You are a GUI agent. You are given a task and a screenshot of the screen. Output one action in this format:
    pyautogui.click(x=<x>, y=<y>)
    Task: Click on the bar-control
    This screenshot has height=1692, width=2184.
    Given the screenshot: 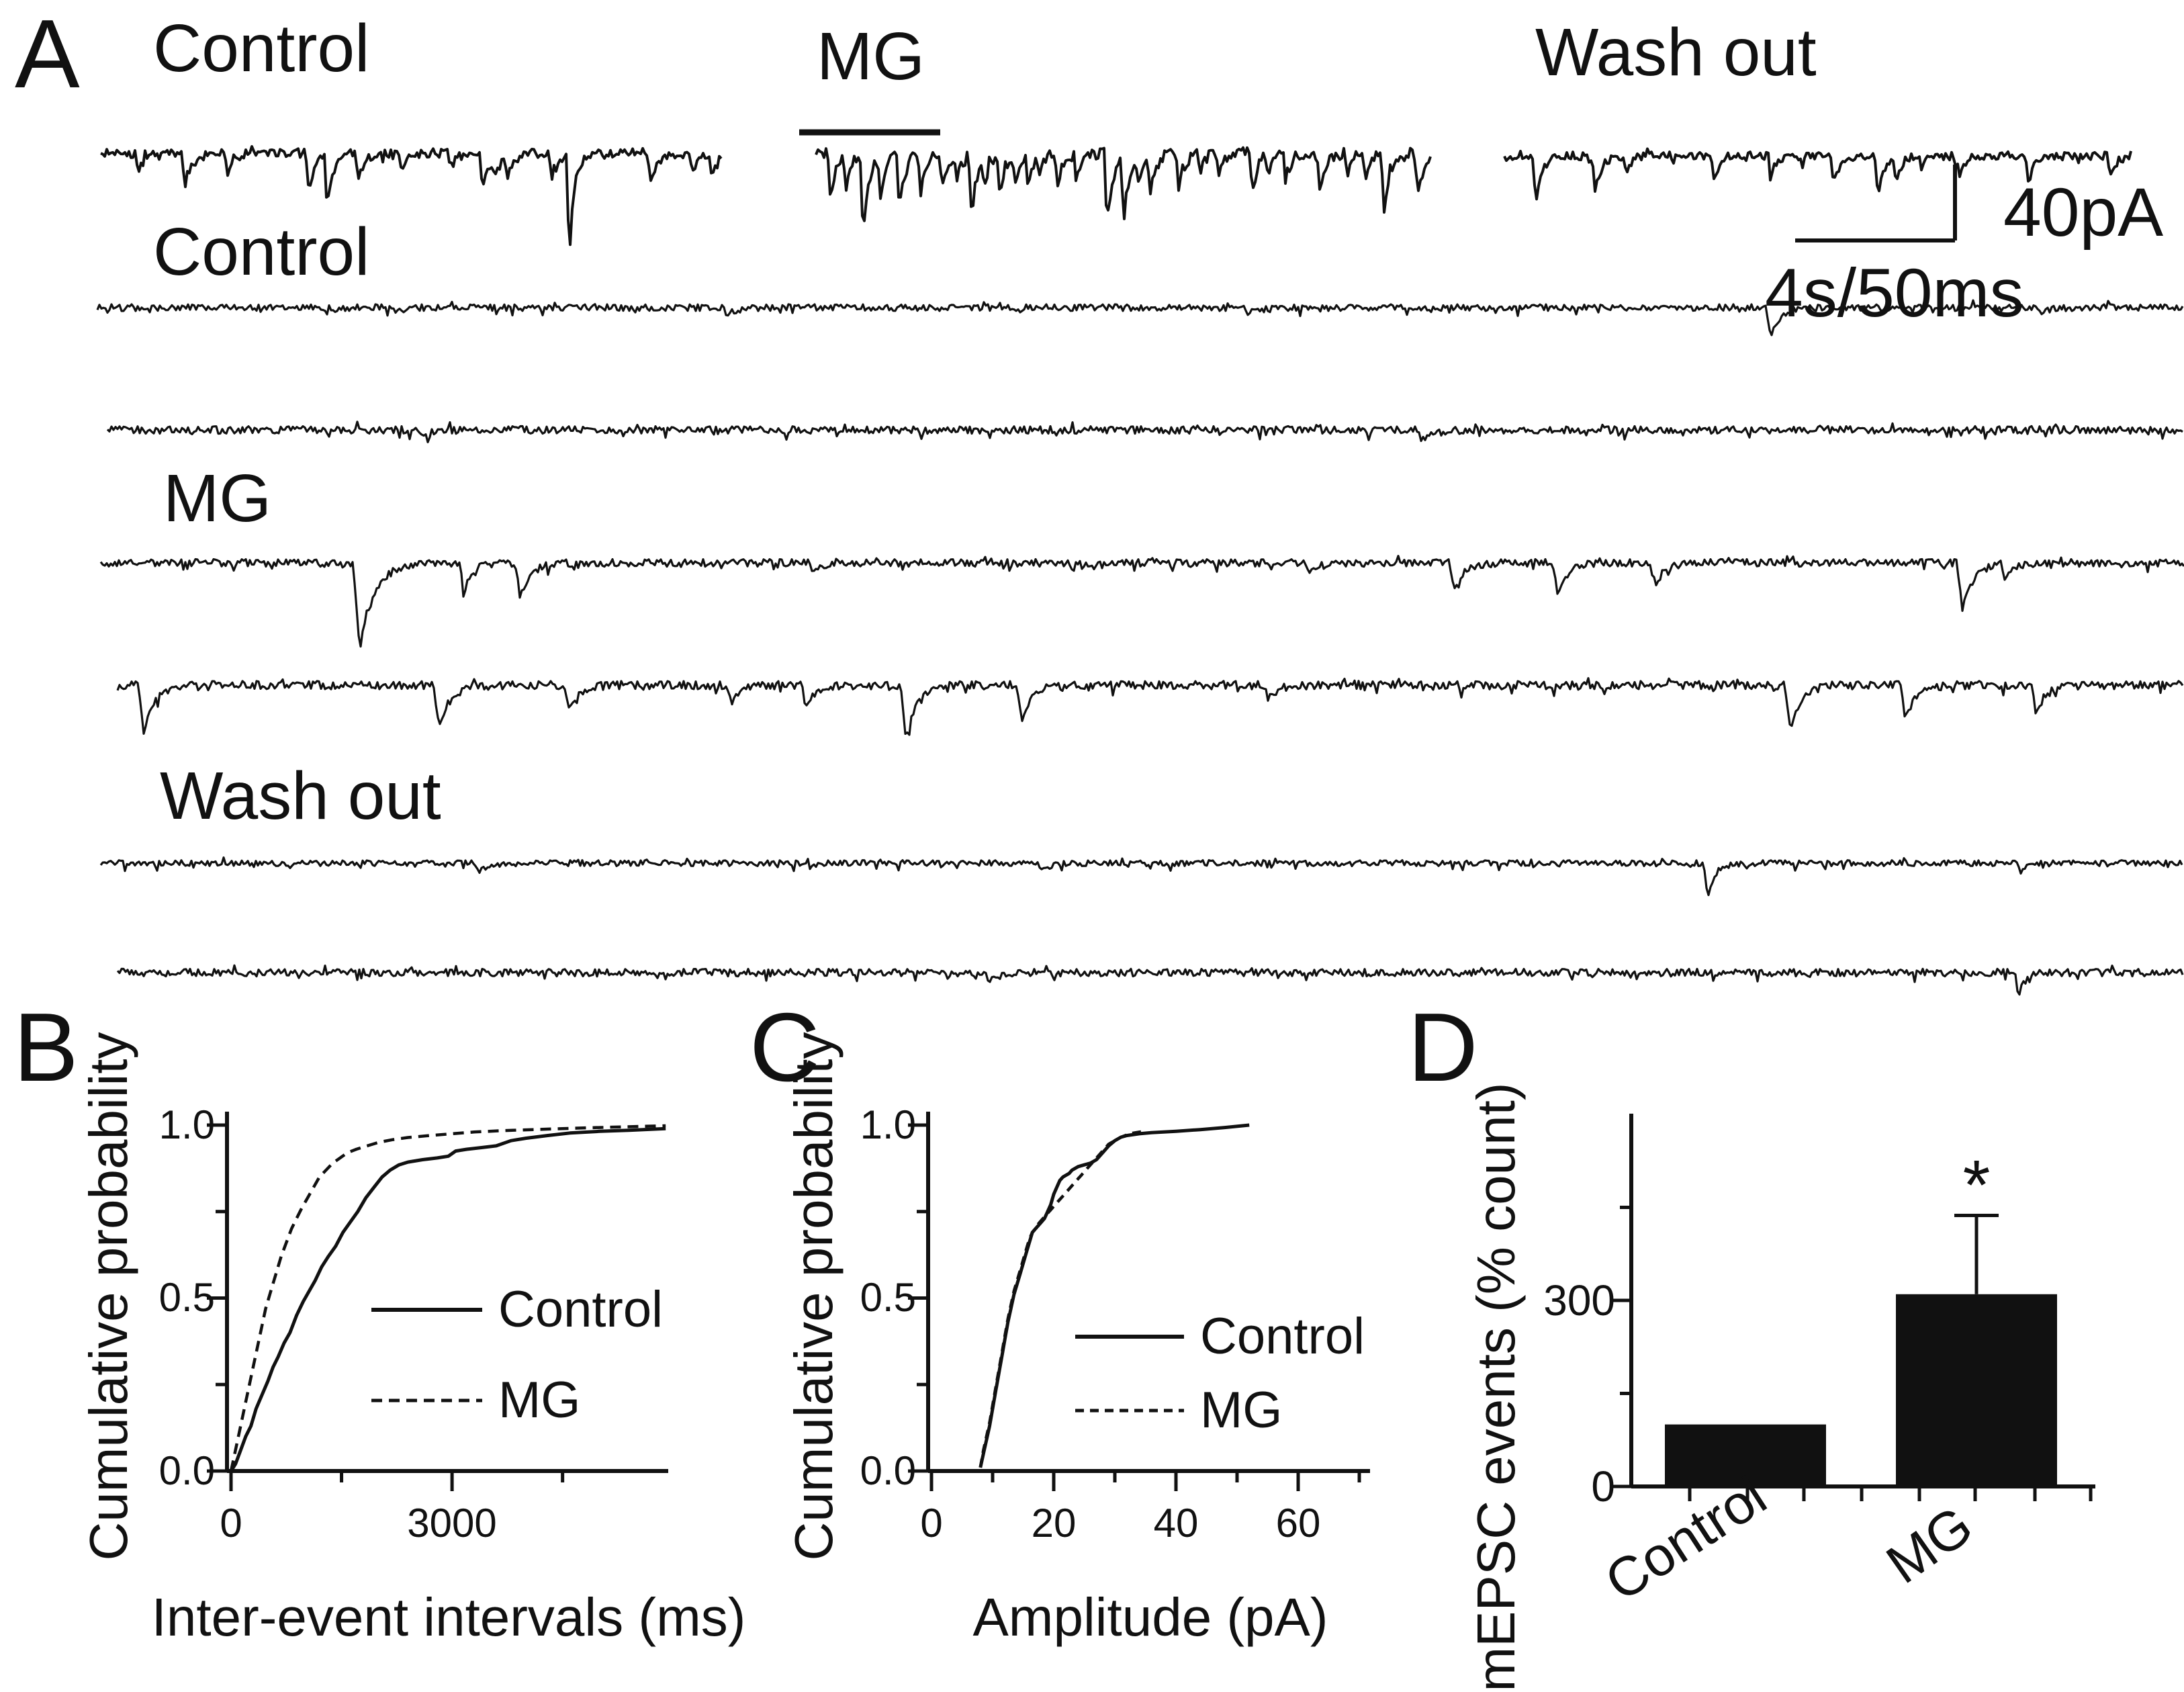 What is the action you would take?
    pyautogui.click(x=1745, y=1455)
    